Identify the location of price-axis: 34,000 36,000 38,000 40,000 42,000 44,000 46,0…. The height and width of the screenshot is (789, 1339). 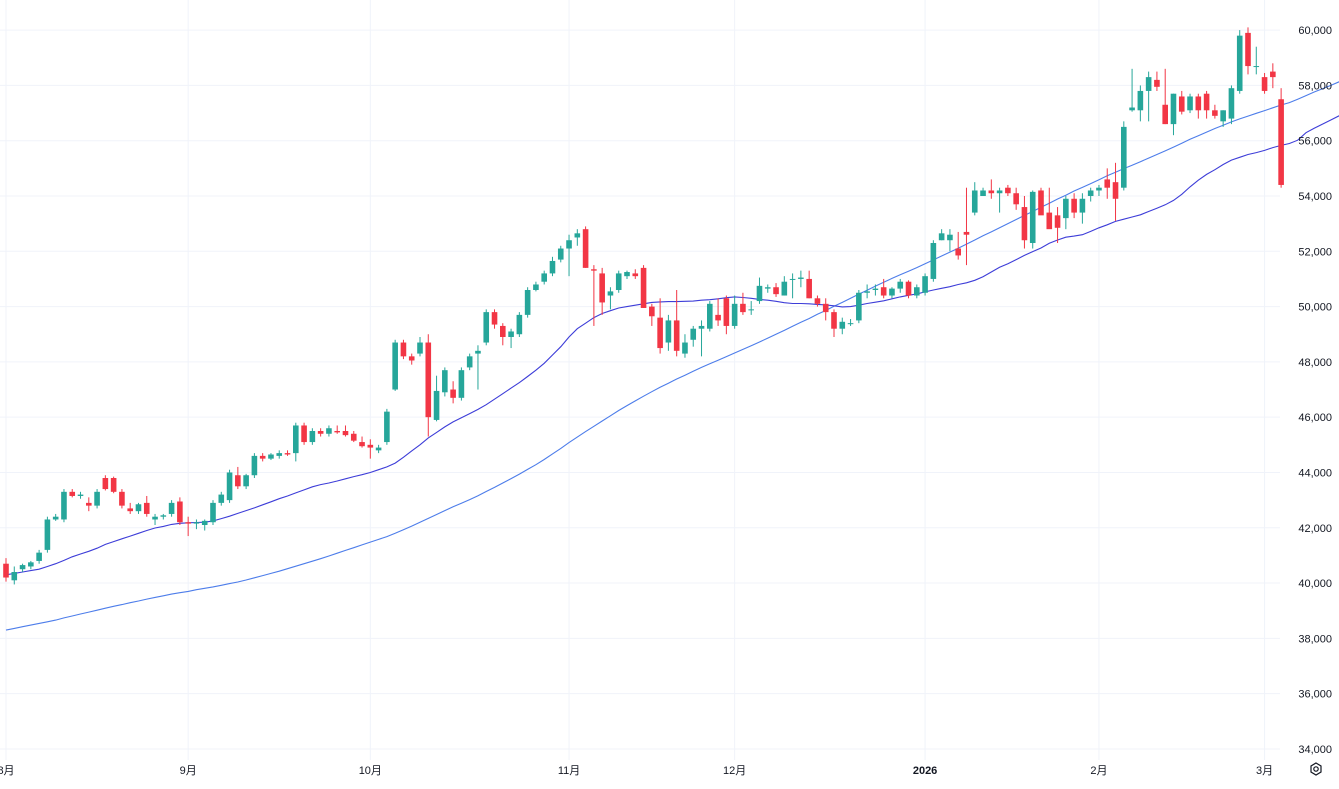
(1315, 390).